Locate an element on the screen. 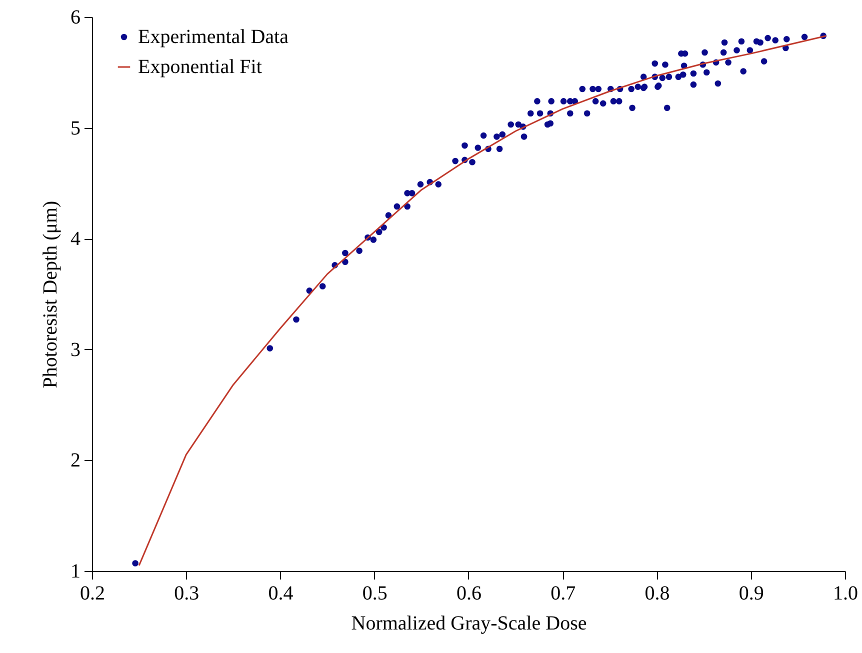 This screenshot has height=653, width=862. y-tick-label: 3 is located at coordinates (75, 349).